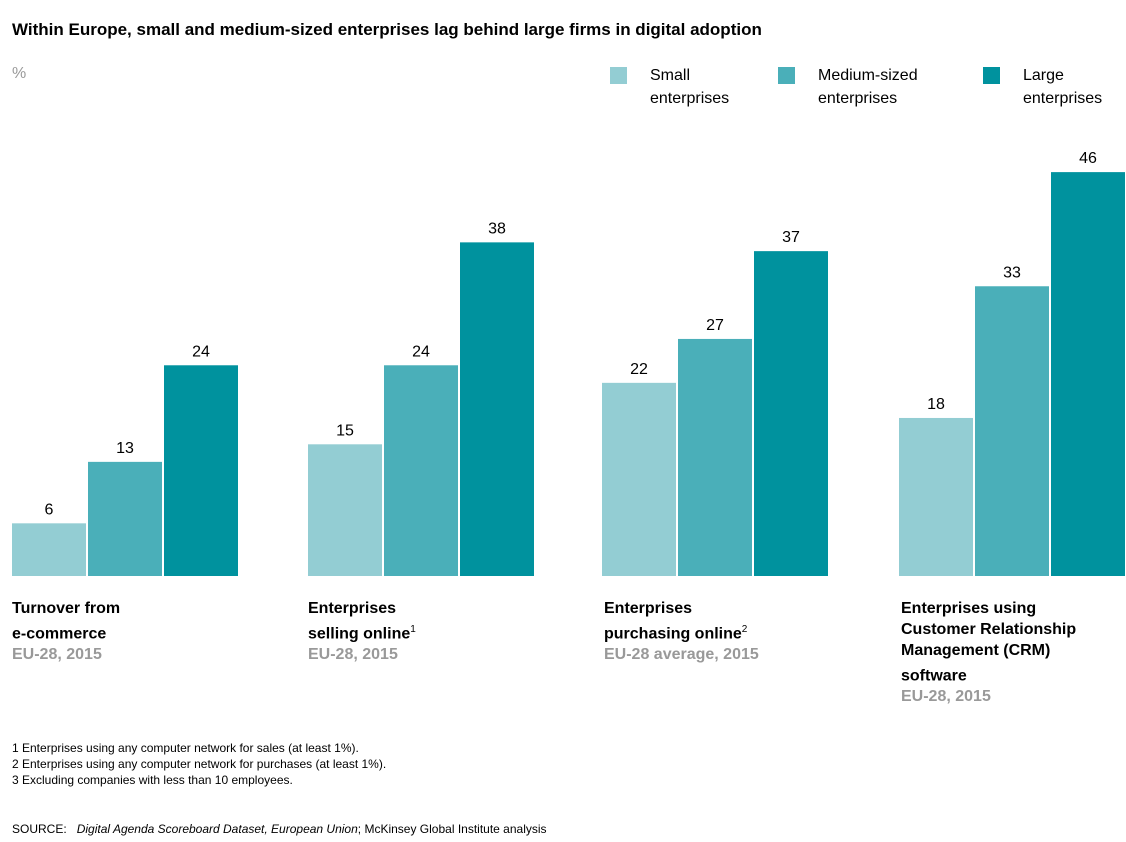 The image size is (1126, 842). Describe the element at coordinates (345, 430) in the screenshot. I see `bar-value-small-2: 15` at that location.